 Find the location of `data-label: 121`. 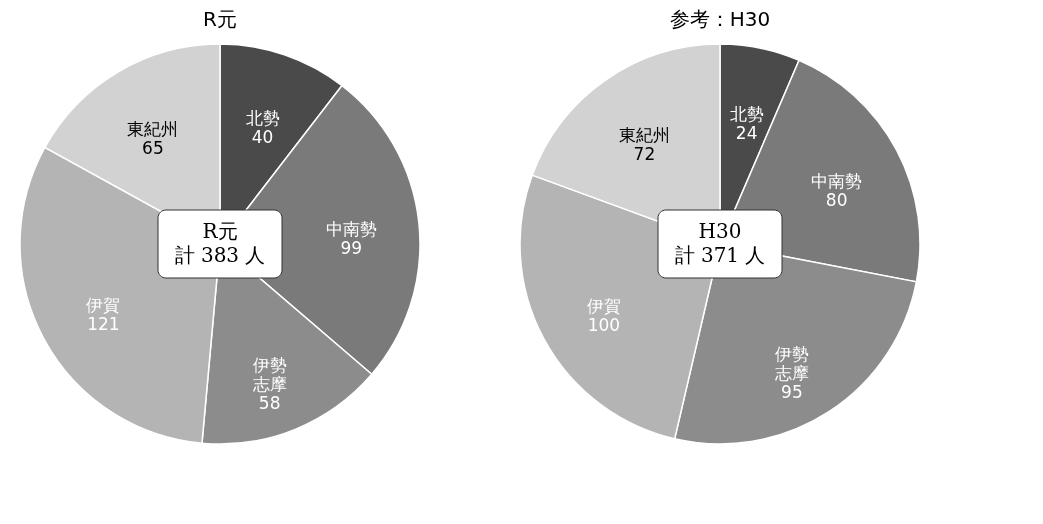

data-label: 121 is located at coordinates (103, 323).